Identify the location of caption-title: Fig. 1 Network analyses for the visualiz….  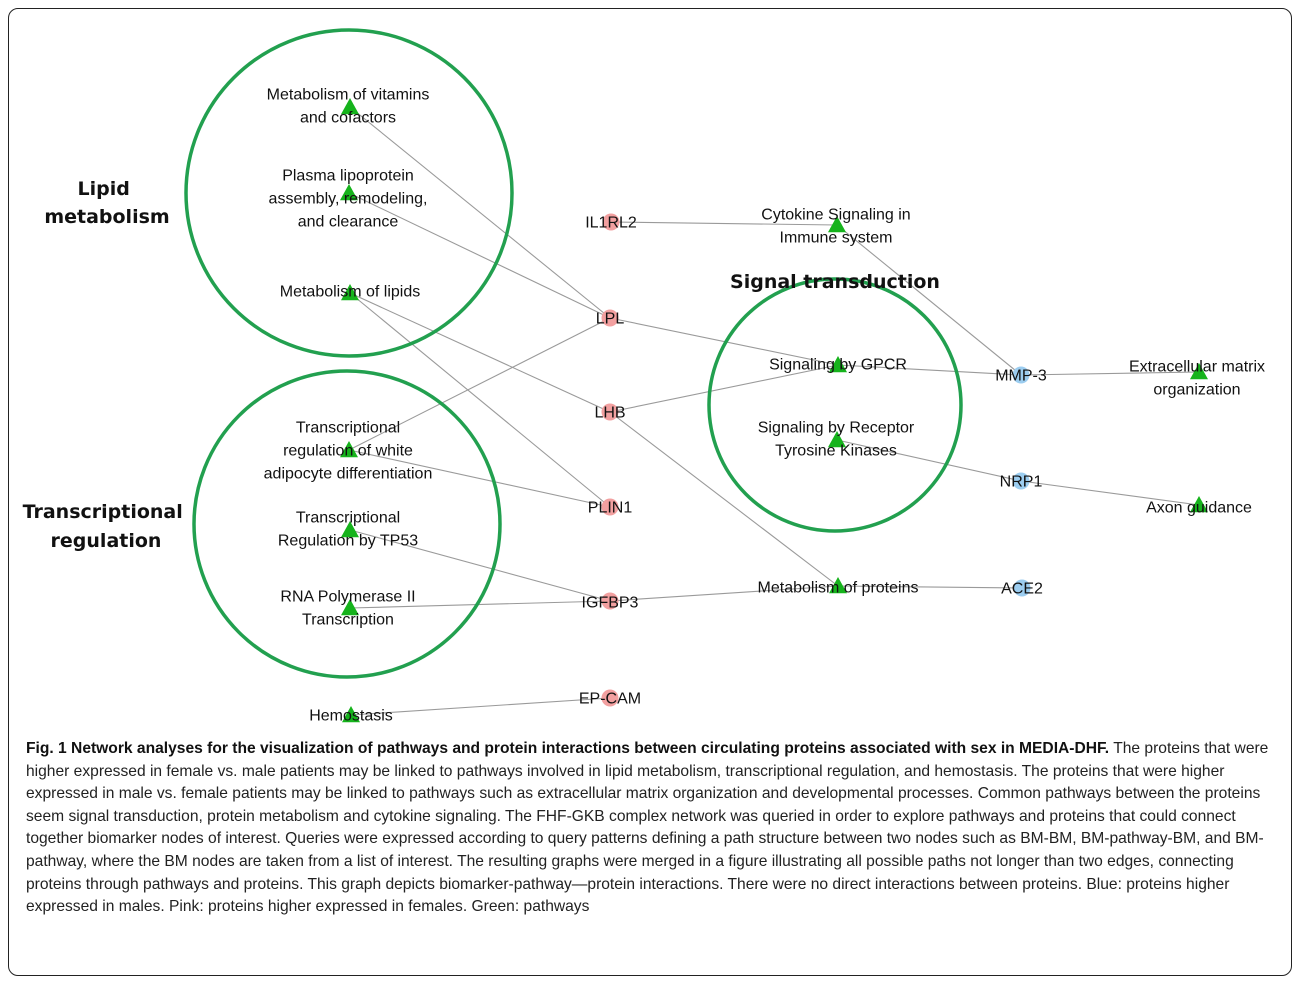
(568, 748).